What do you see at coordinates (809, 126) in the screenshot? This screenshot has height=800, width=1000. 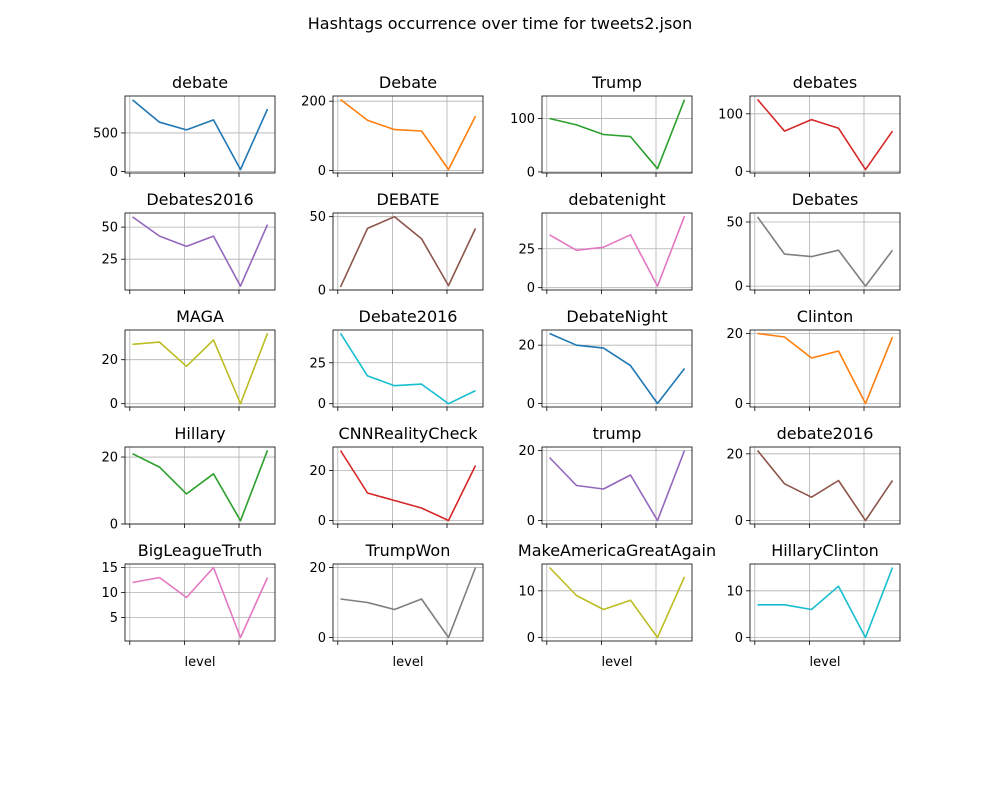 I see `subplot-debates: 0 100 debates` at bounding box center [809, 126].